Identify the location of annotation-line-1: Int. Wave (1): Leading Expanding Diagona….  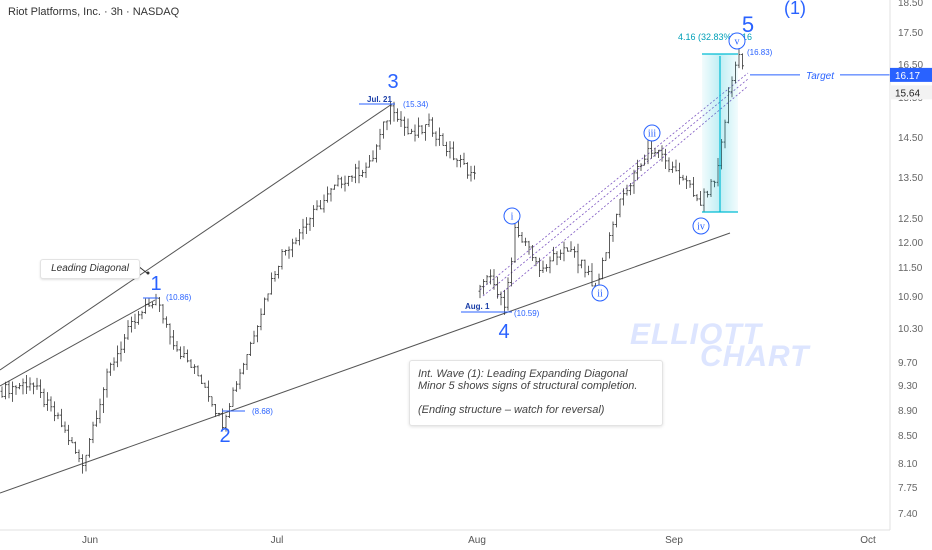
(523, 374).